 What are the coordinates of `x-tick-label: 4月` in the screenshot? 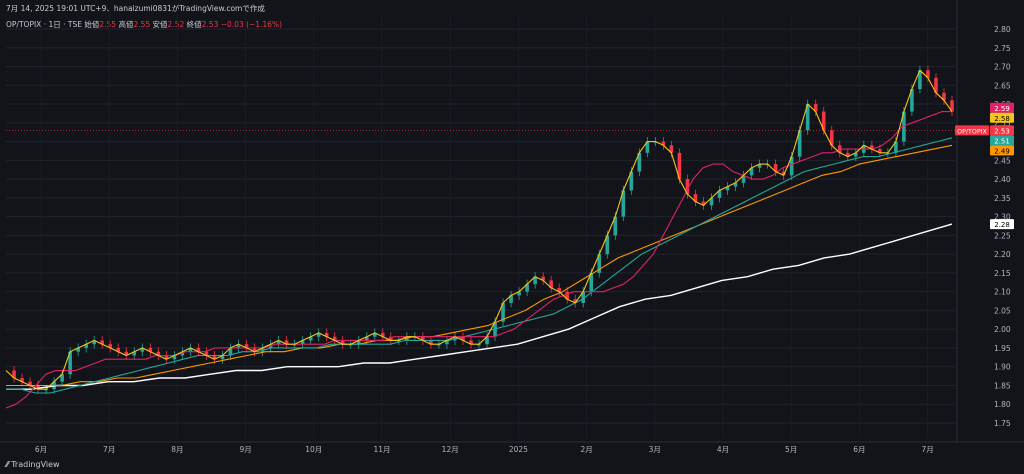 It's located at (723, 449).